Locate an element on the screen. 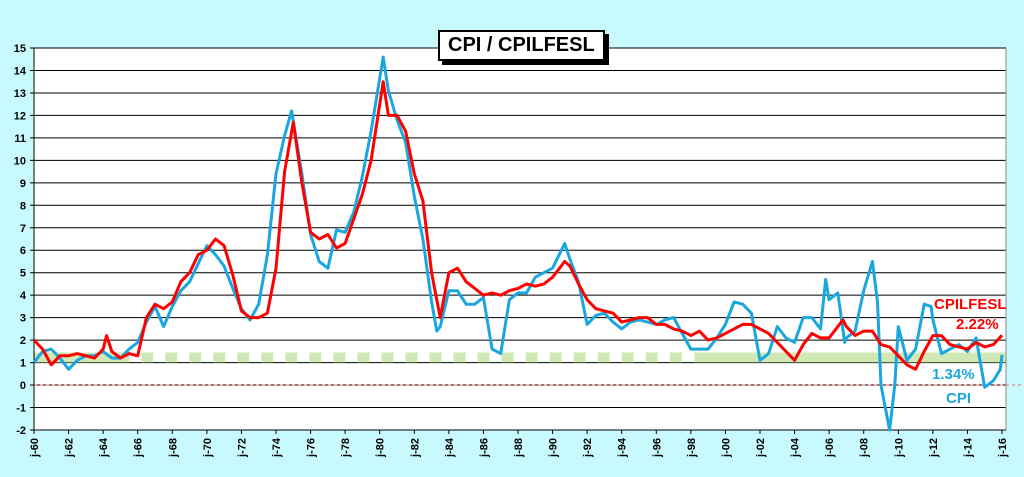  x-tick-label: j-60 is located at coordinates (35, 448).